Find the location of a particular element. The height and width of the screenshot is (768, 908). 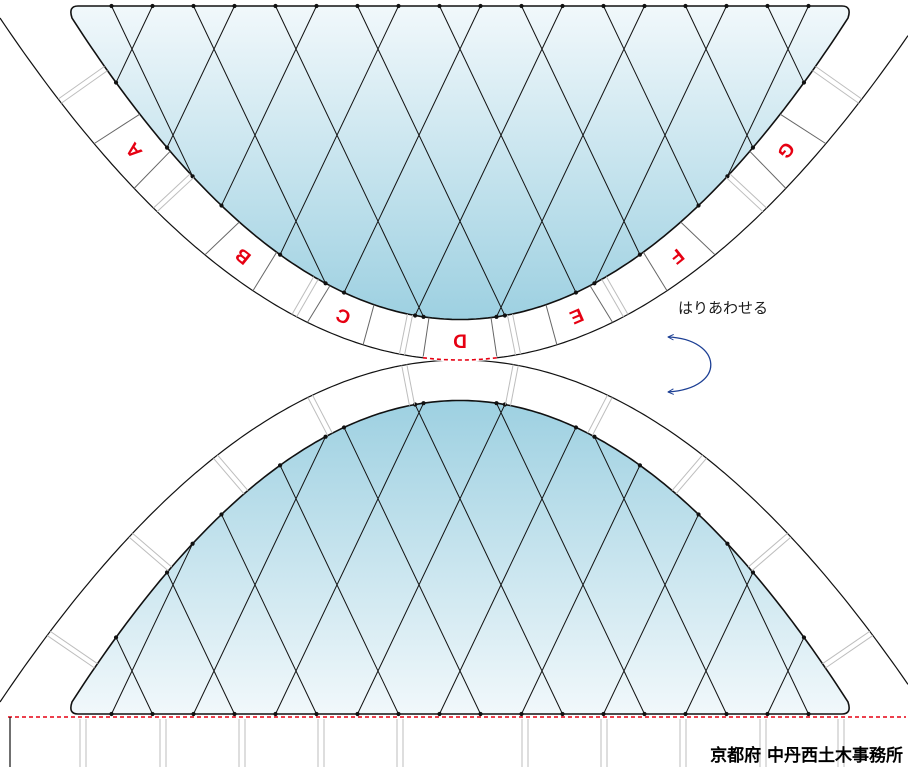

tab-label-b: B is located at coordinates (244, 255).